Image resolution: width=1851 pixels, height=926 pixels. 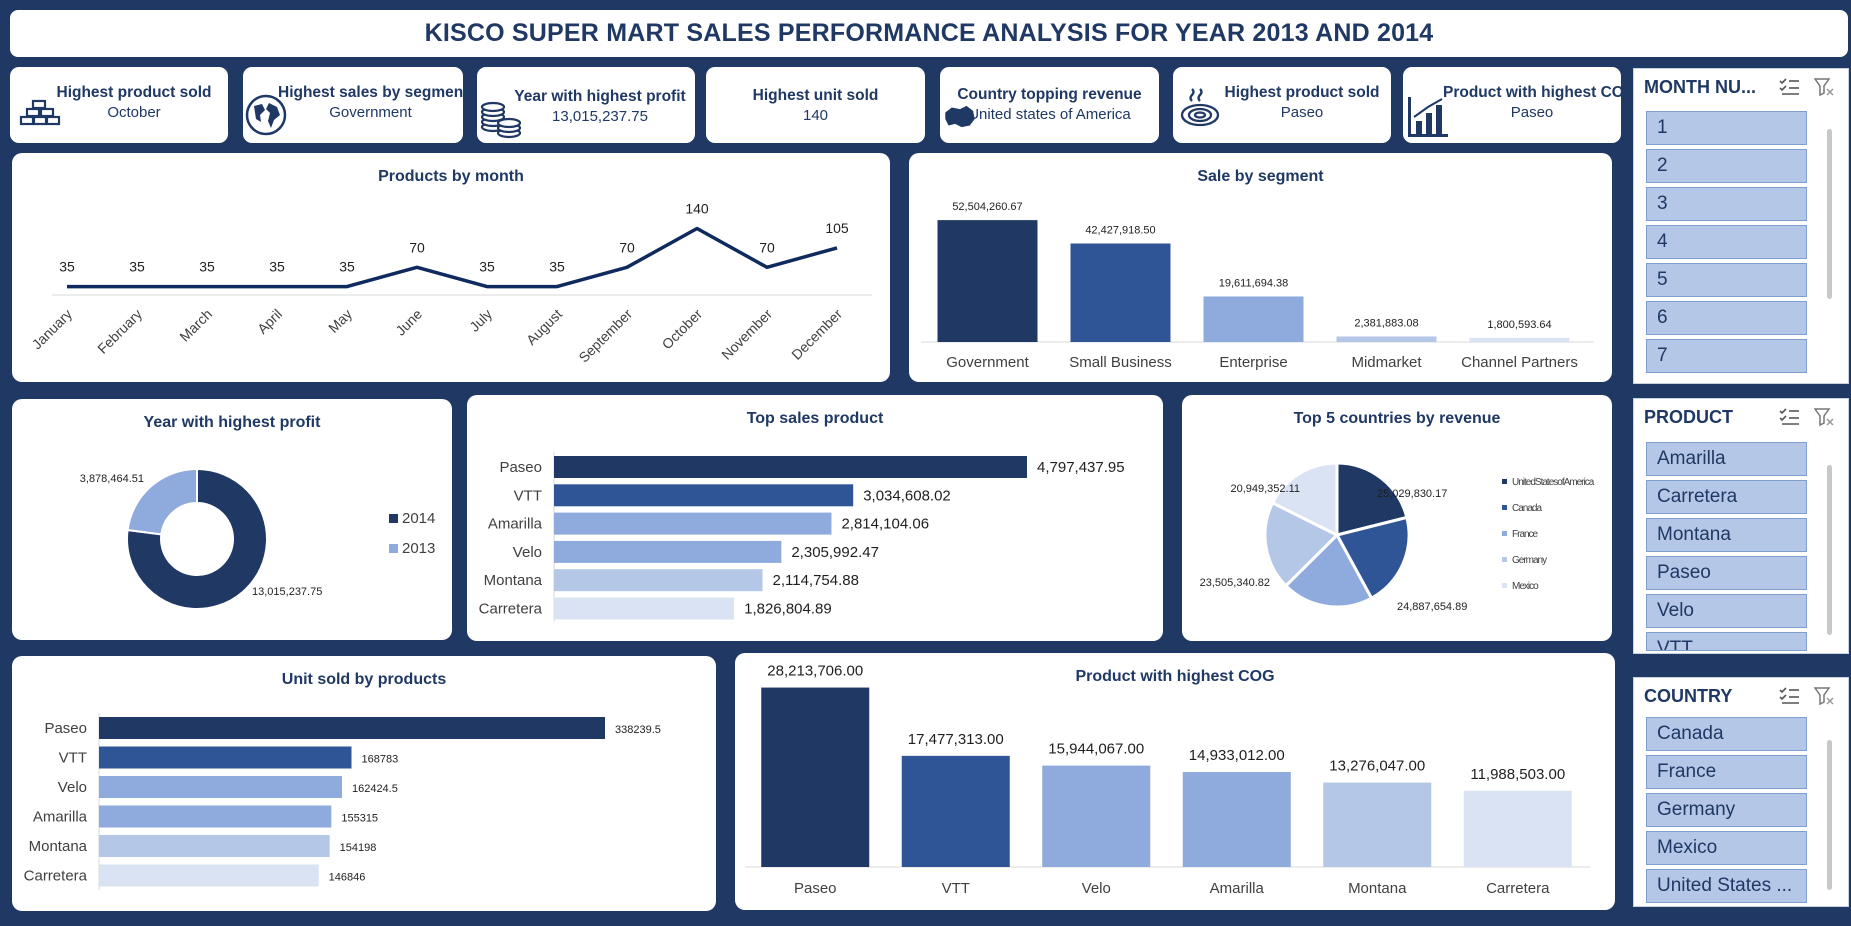 I want to click on x-tick-label: Midmarket, so click(x=1386, y=362).